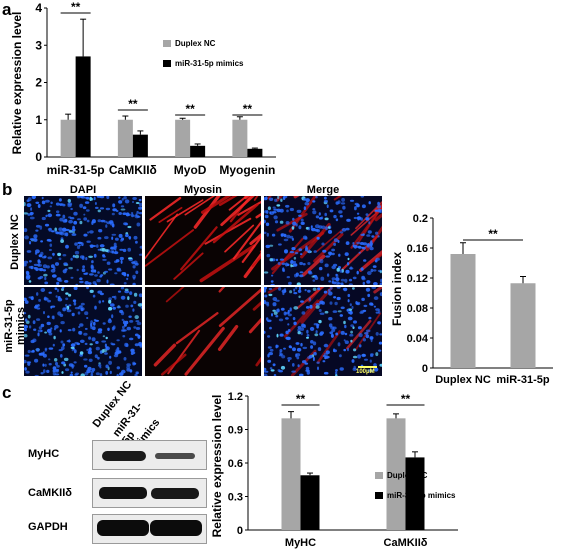 The height and width of the screenshot is (556, 567). What do you see at coordinates (203, 190) in the screenshot?
I see `col-title-myosin: Myosin` at bounding box center [203, 190].